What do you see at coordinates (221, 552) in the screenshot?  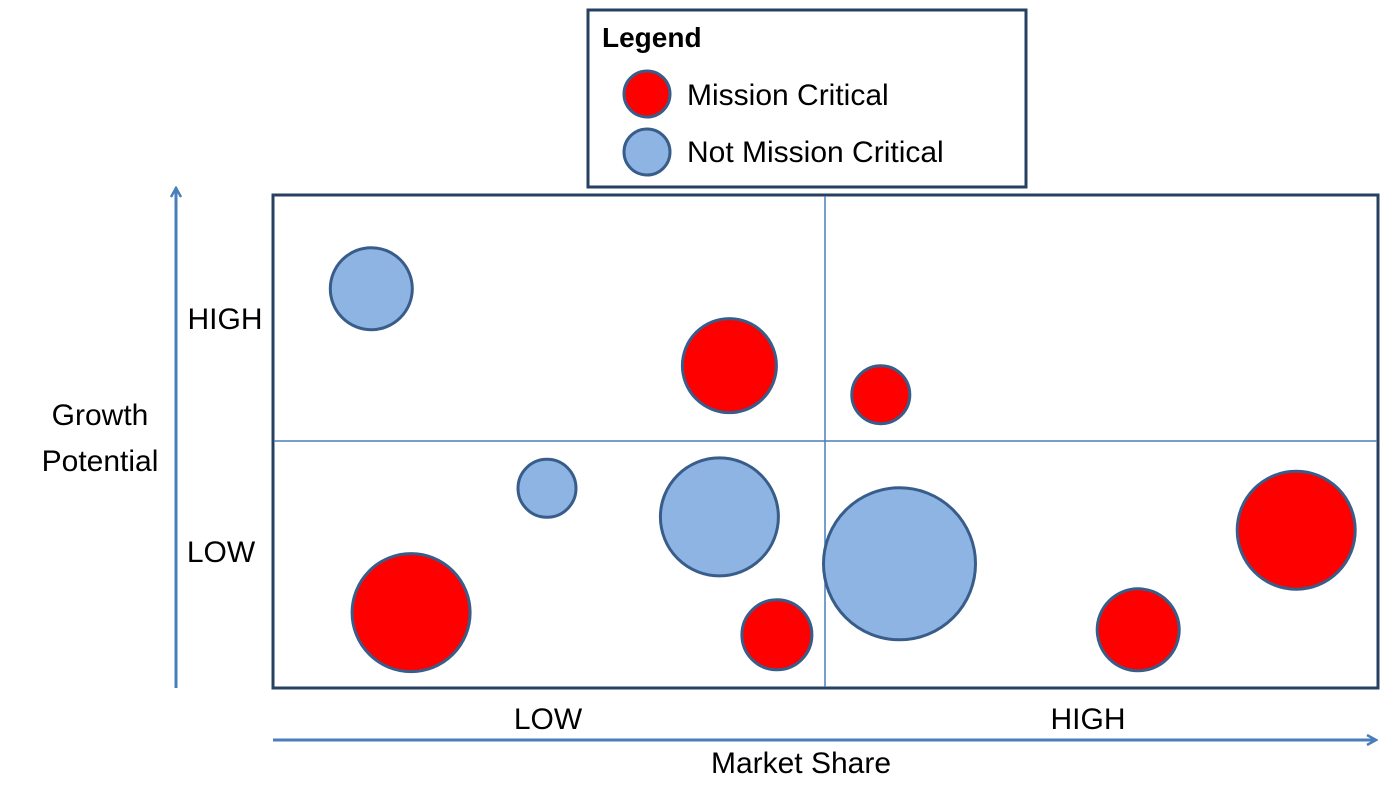 I see `y-tick-label-low: LOW` at bounding box center [221, 552].